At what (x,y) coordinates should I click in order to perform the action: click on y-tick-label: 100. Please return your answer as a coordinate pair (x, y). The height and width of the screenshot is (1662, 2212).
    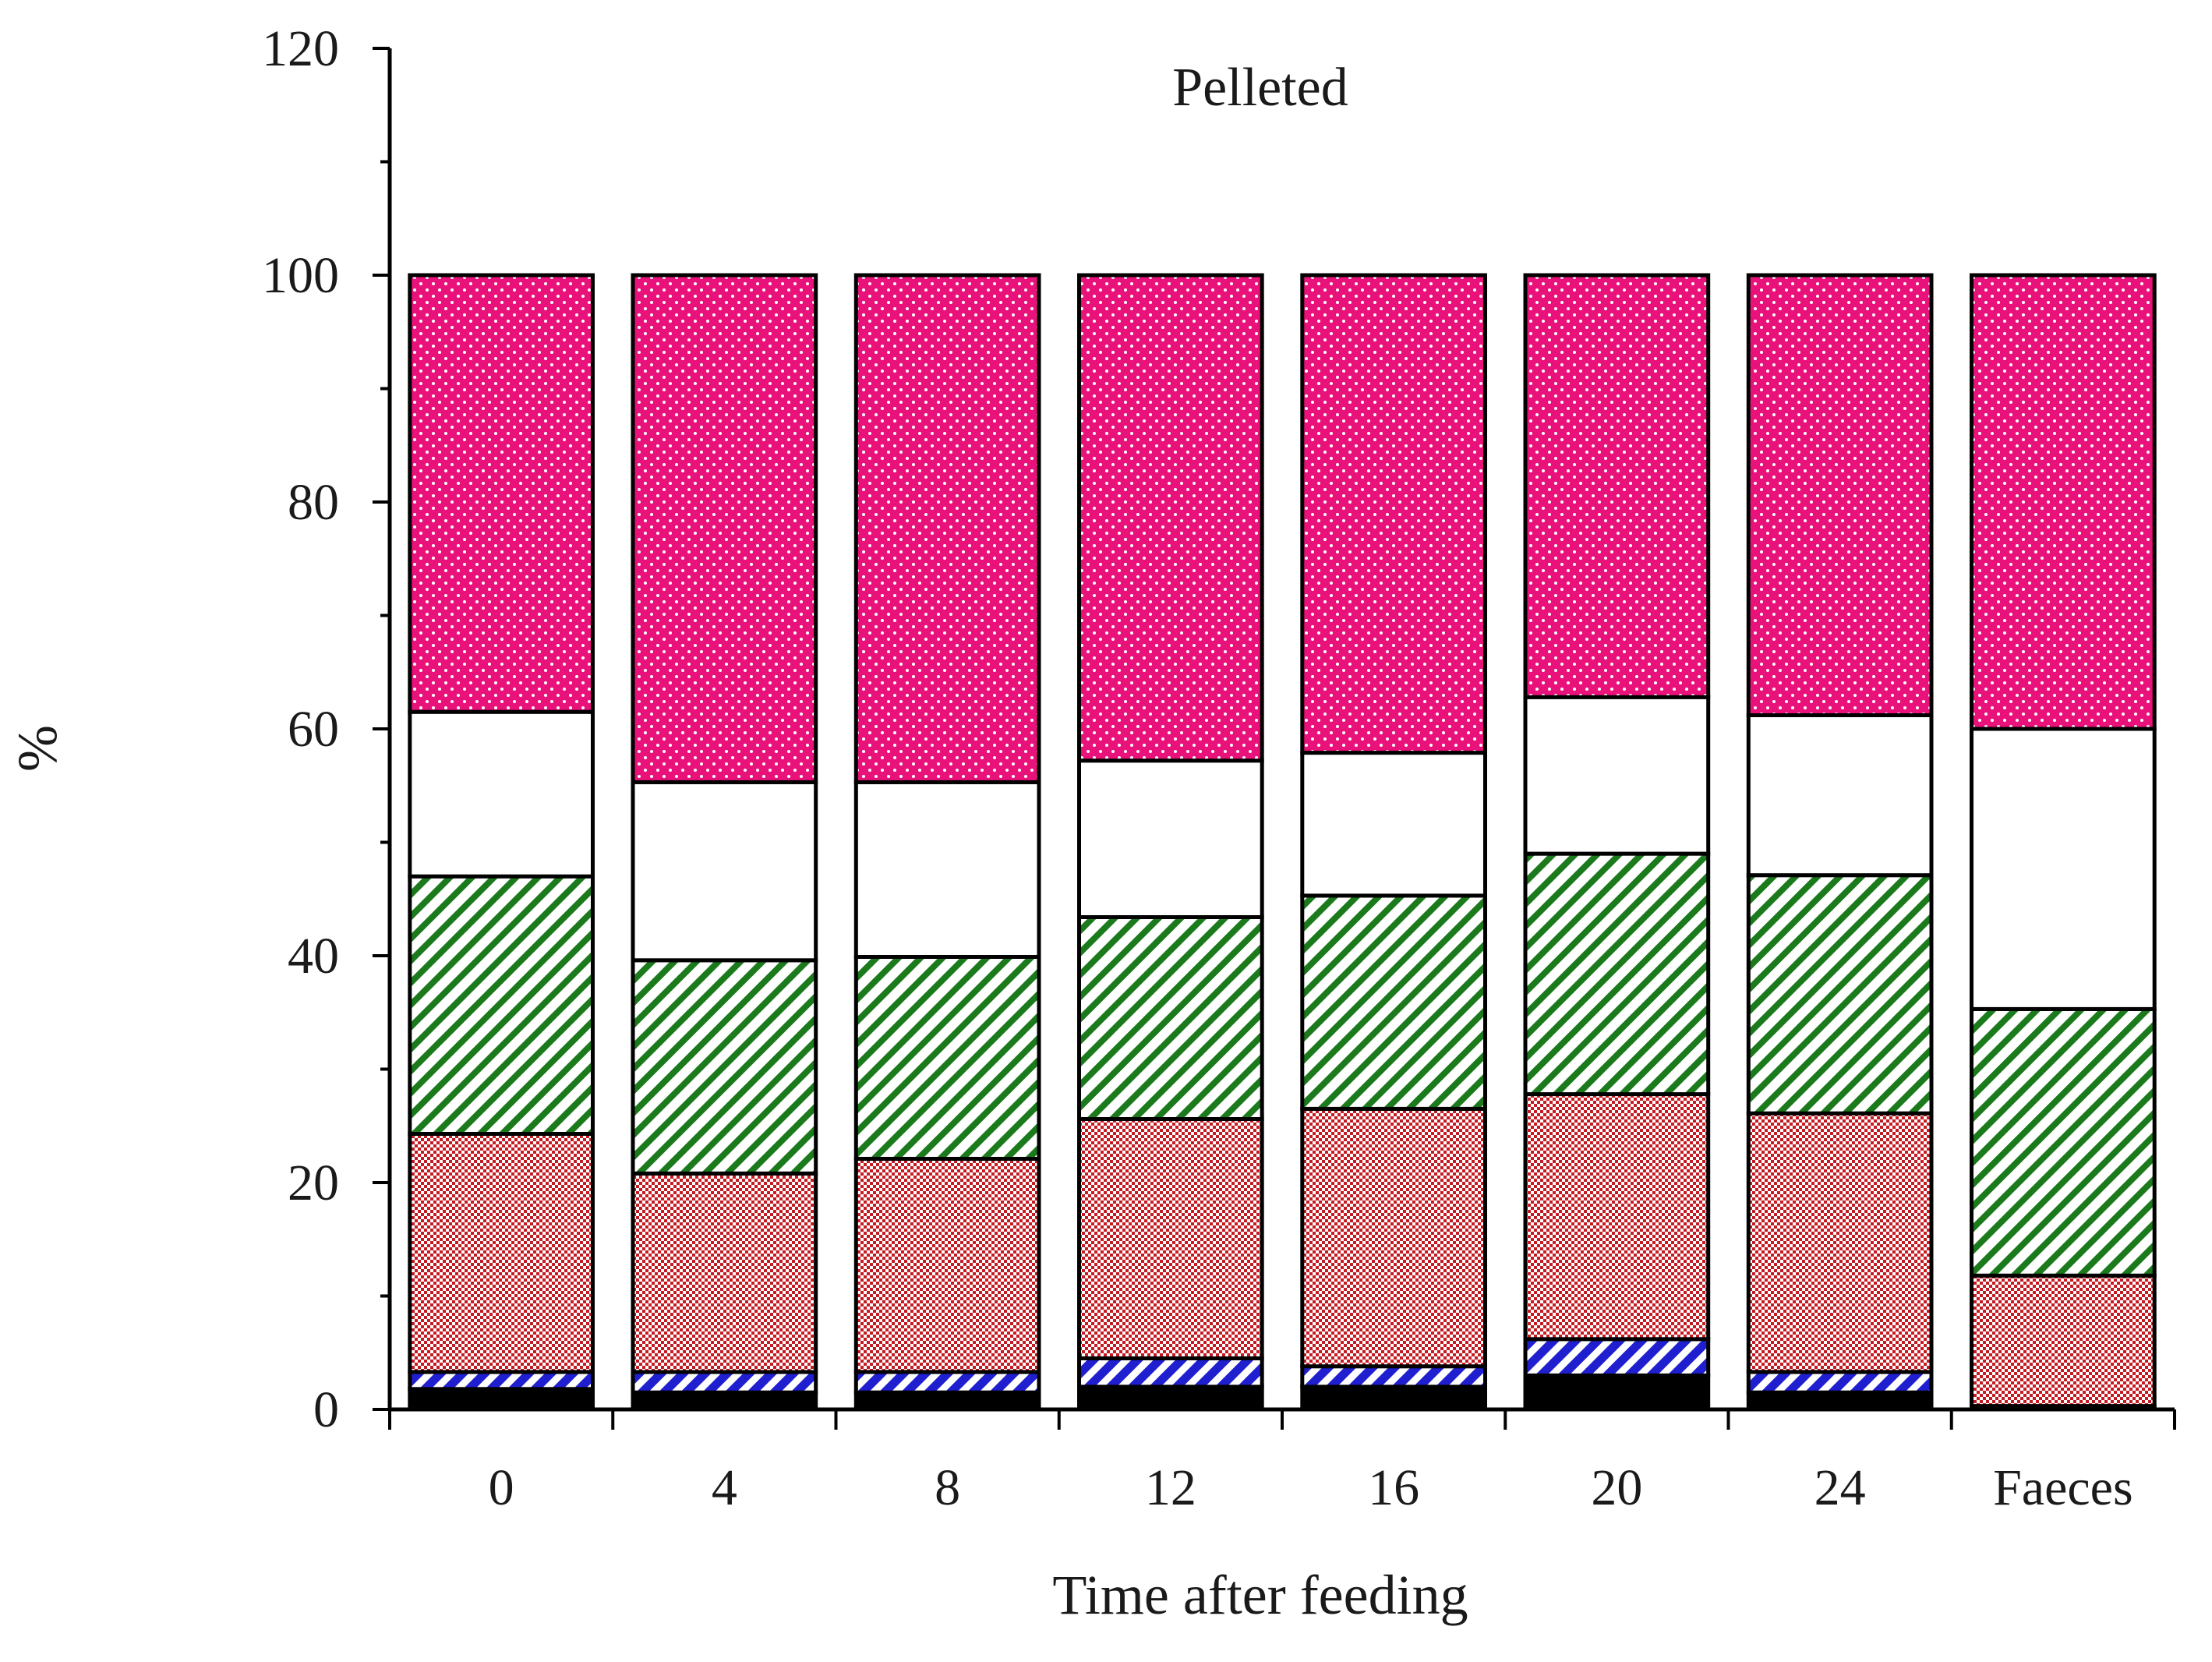
    Looking at the image, I should click on (300, 275).